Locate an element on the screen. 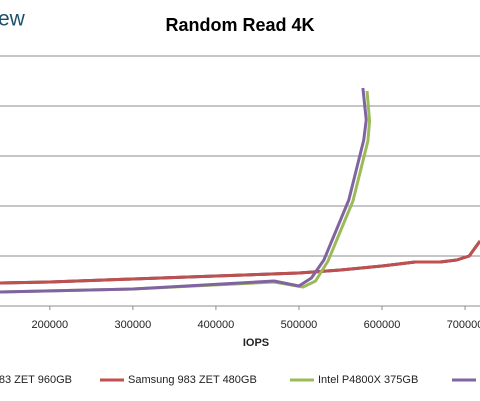  legend-label: Intel P4800X 375GB is located at coordinates (368, 380).